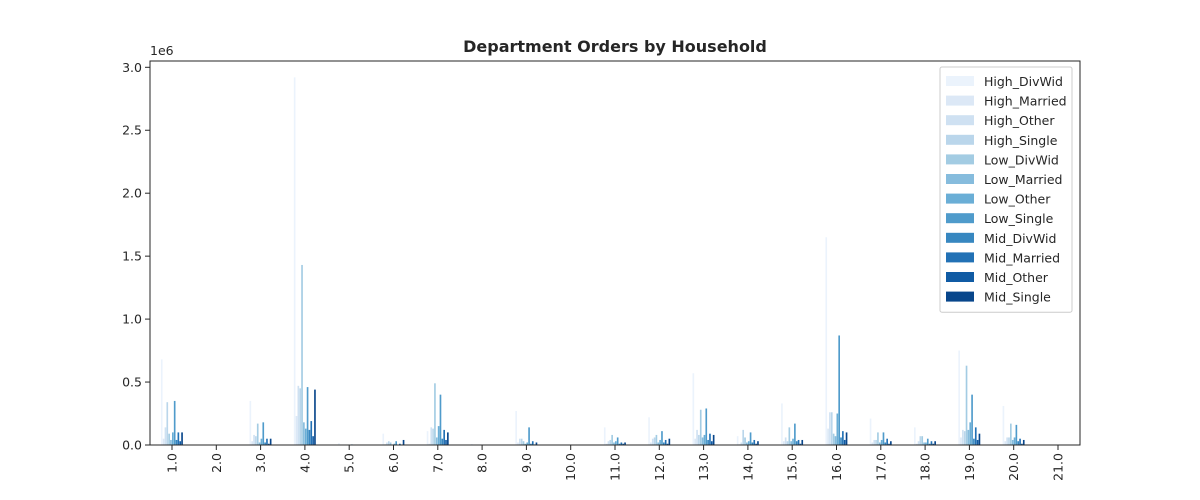 The height and width of the screenshot is (500, 1200). I want to click on bar-Mid_DivWid-15.0, so click(796, 443).